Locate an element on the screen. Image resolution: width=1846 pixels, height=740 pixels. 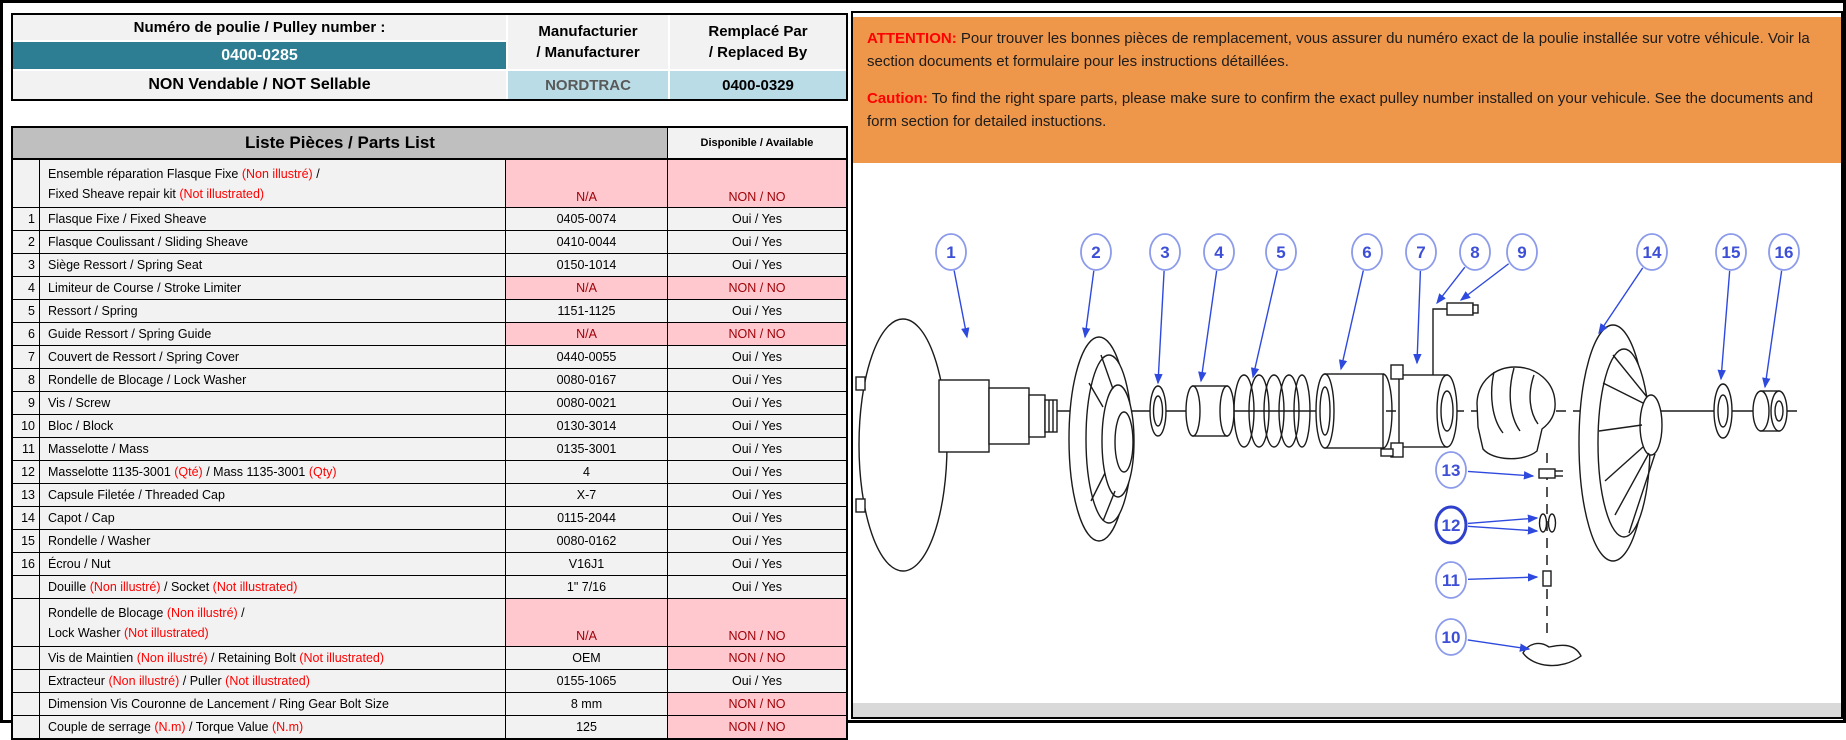
callout-13: 13 is located at coordinates (1485, 470).